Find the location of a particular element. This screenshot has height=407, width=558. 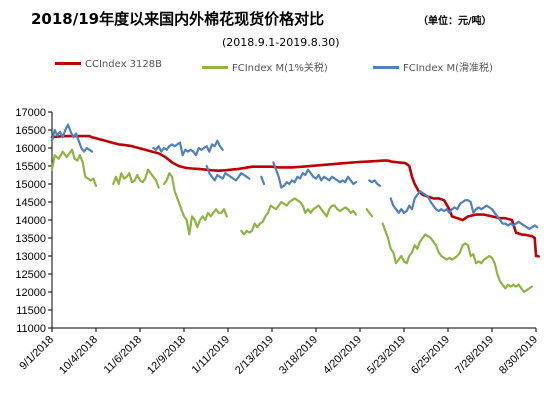

y-tick-label: 15500 is located at coordinates (30, 167).